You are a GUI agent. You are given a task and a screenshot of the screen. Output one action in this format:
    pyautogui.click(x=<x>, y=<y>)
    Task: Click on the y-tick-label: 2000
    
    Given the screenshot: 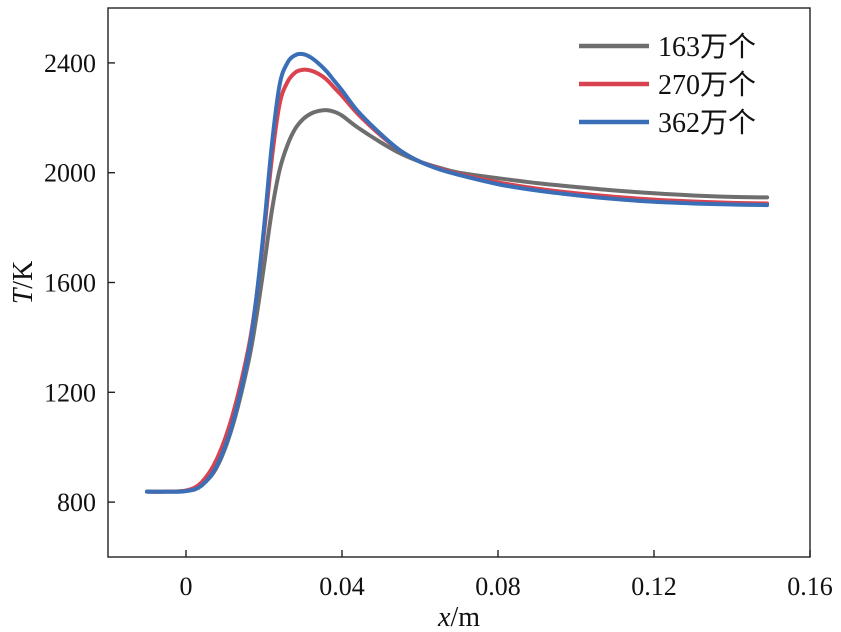 What is the action you would take?
    pyautogui.click(x=70, y=173)
    